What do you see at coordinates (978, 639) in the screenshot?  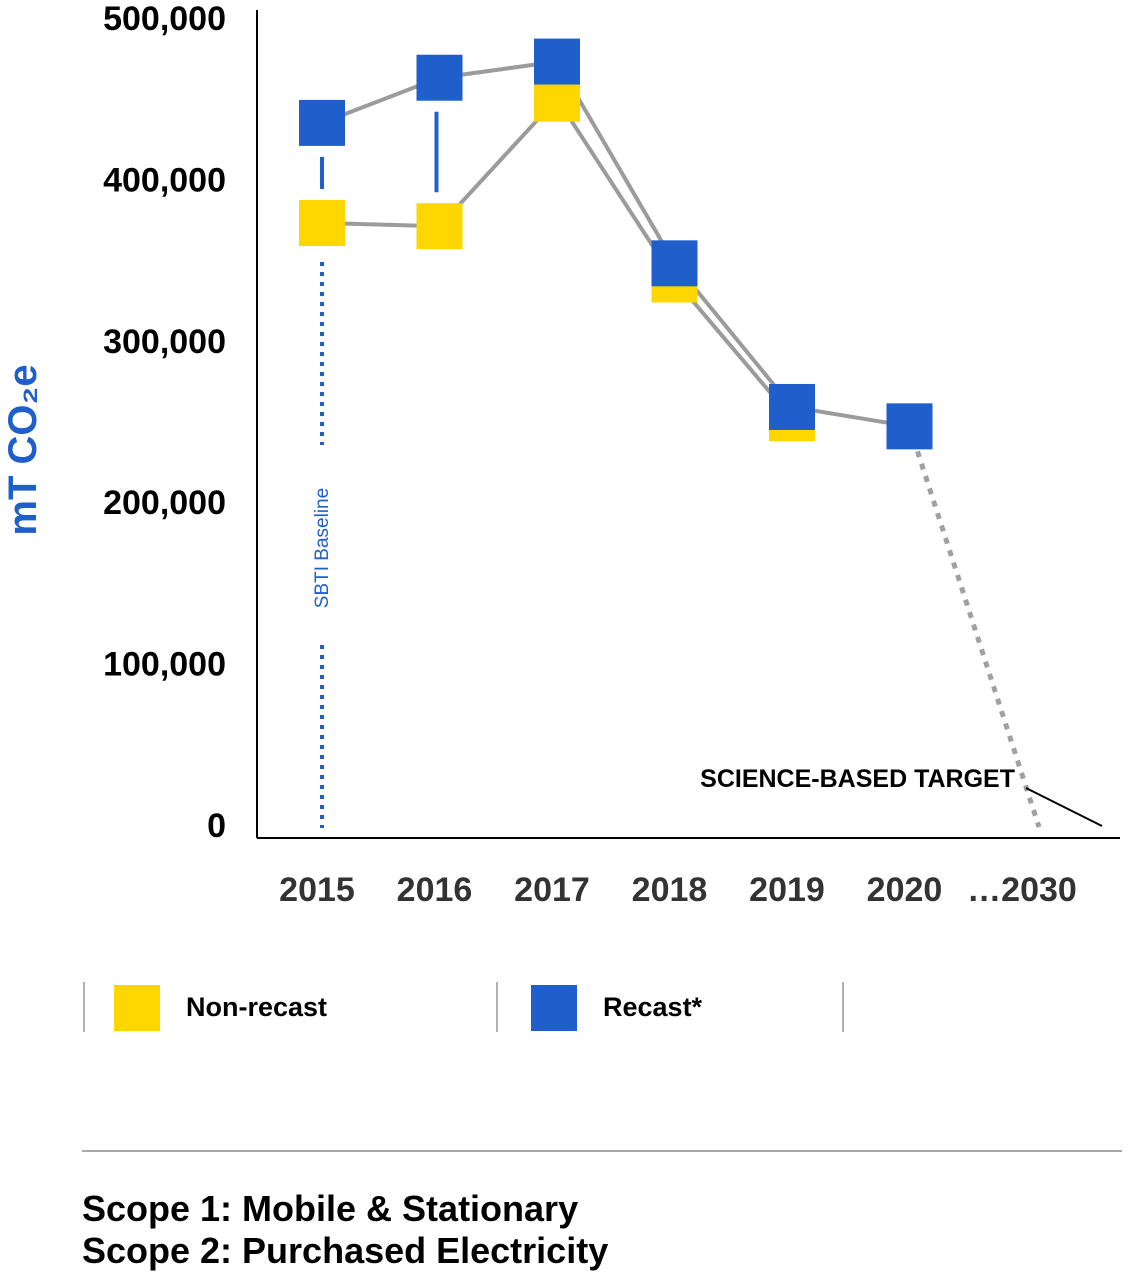 I see `target-projection-line` at bounding box center [978, 639].